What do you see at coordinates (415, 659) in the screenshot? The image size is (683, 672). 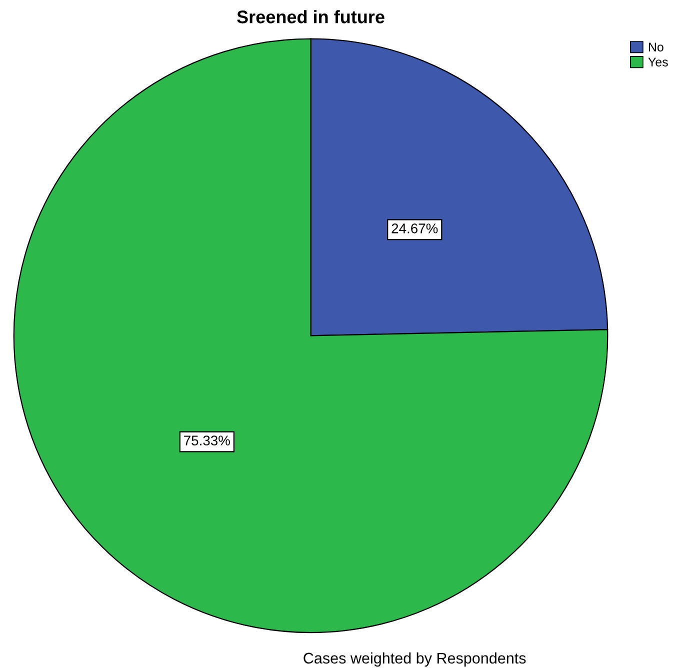 I see `text: Cases weighted by Respondents` at bounding box center [415, 659].